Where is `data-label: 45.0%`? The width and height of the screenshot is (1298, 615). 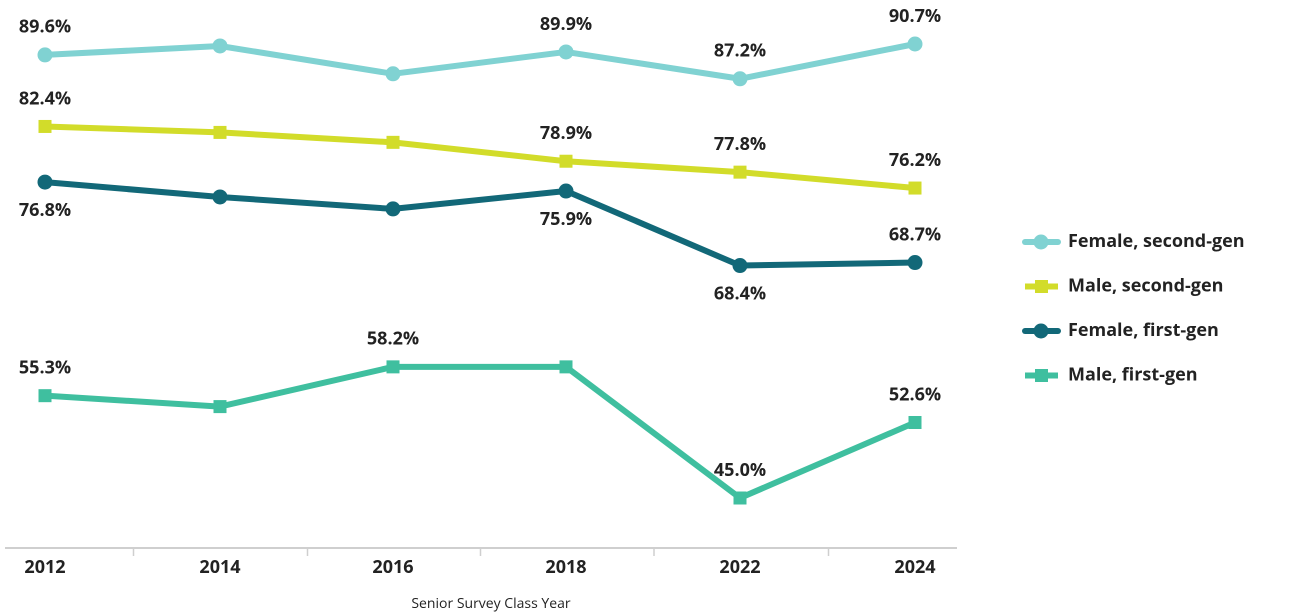 data-label: 45.0% is located at coordinates (740, 470).